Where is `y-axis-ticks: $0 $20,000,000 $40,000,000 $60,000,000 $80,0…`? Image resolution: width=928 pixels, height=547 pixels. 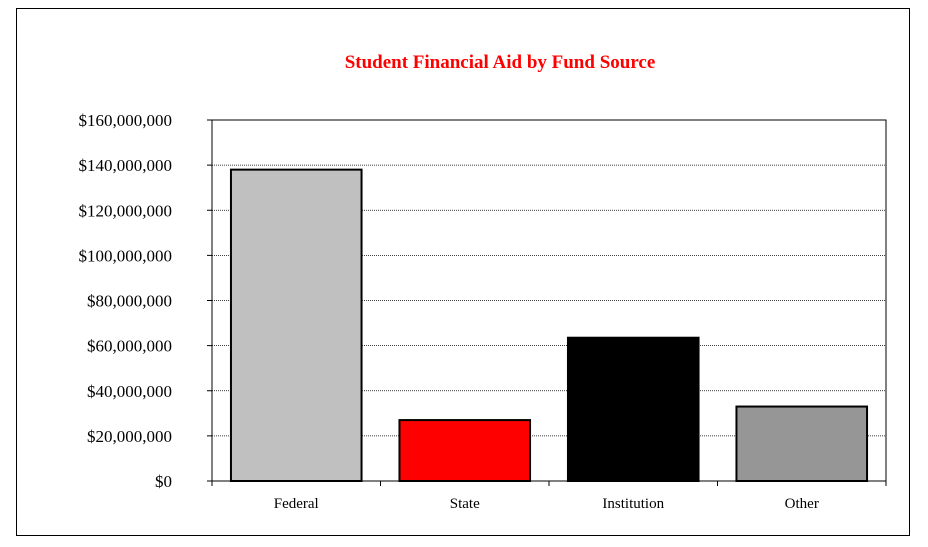
y-axis-ticks: $0 $20,000,000 $40,000,000 $60,000,000 $80,0… is located at coordinates (145, 301).